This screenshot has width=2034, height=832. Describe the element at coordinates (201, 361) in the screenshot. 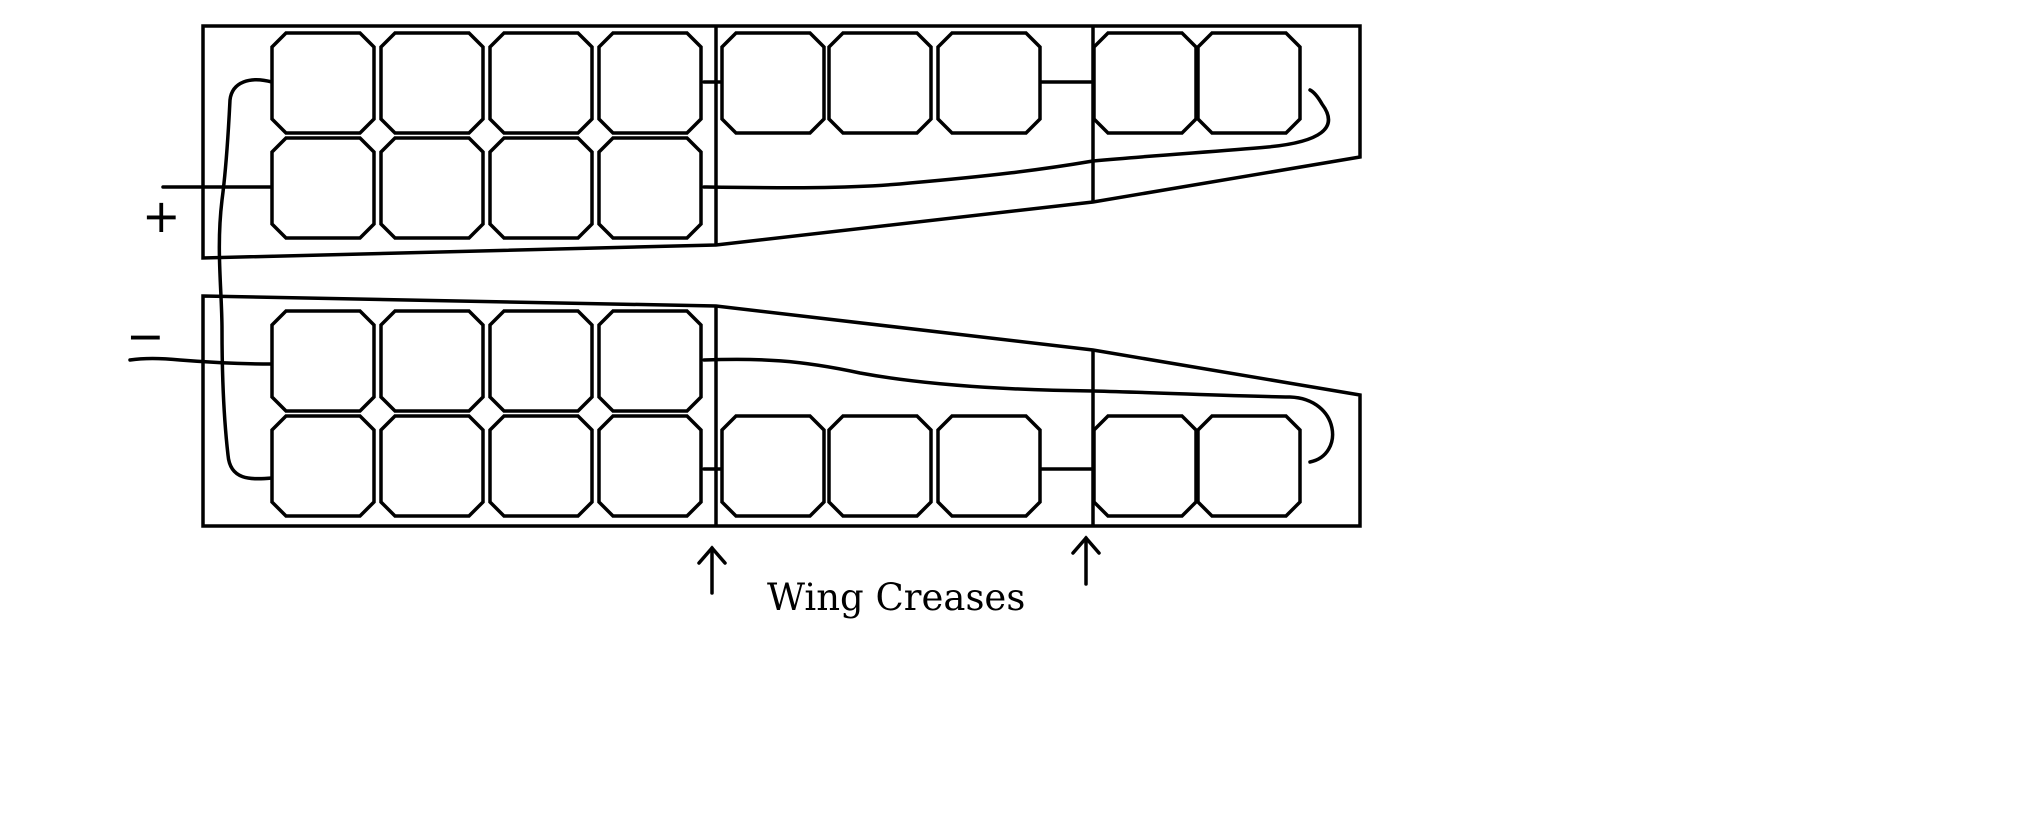

I see `minus-lead-wire` at that location.